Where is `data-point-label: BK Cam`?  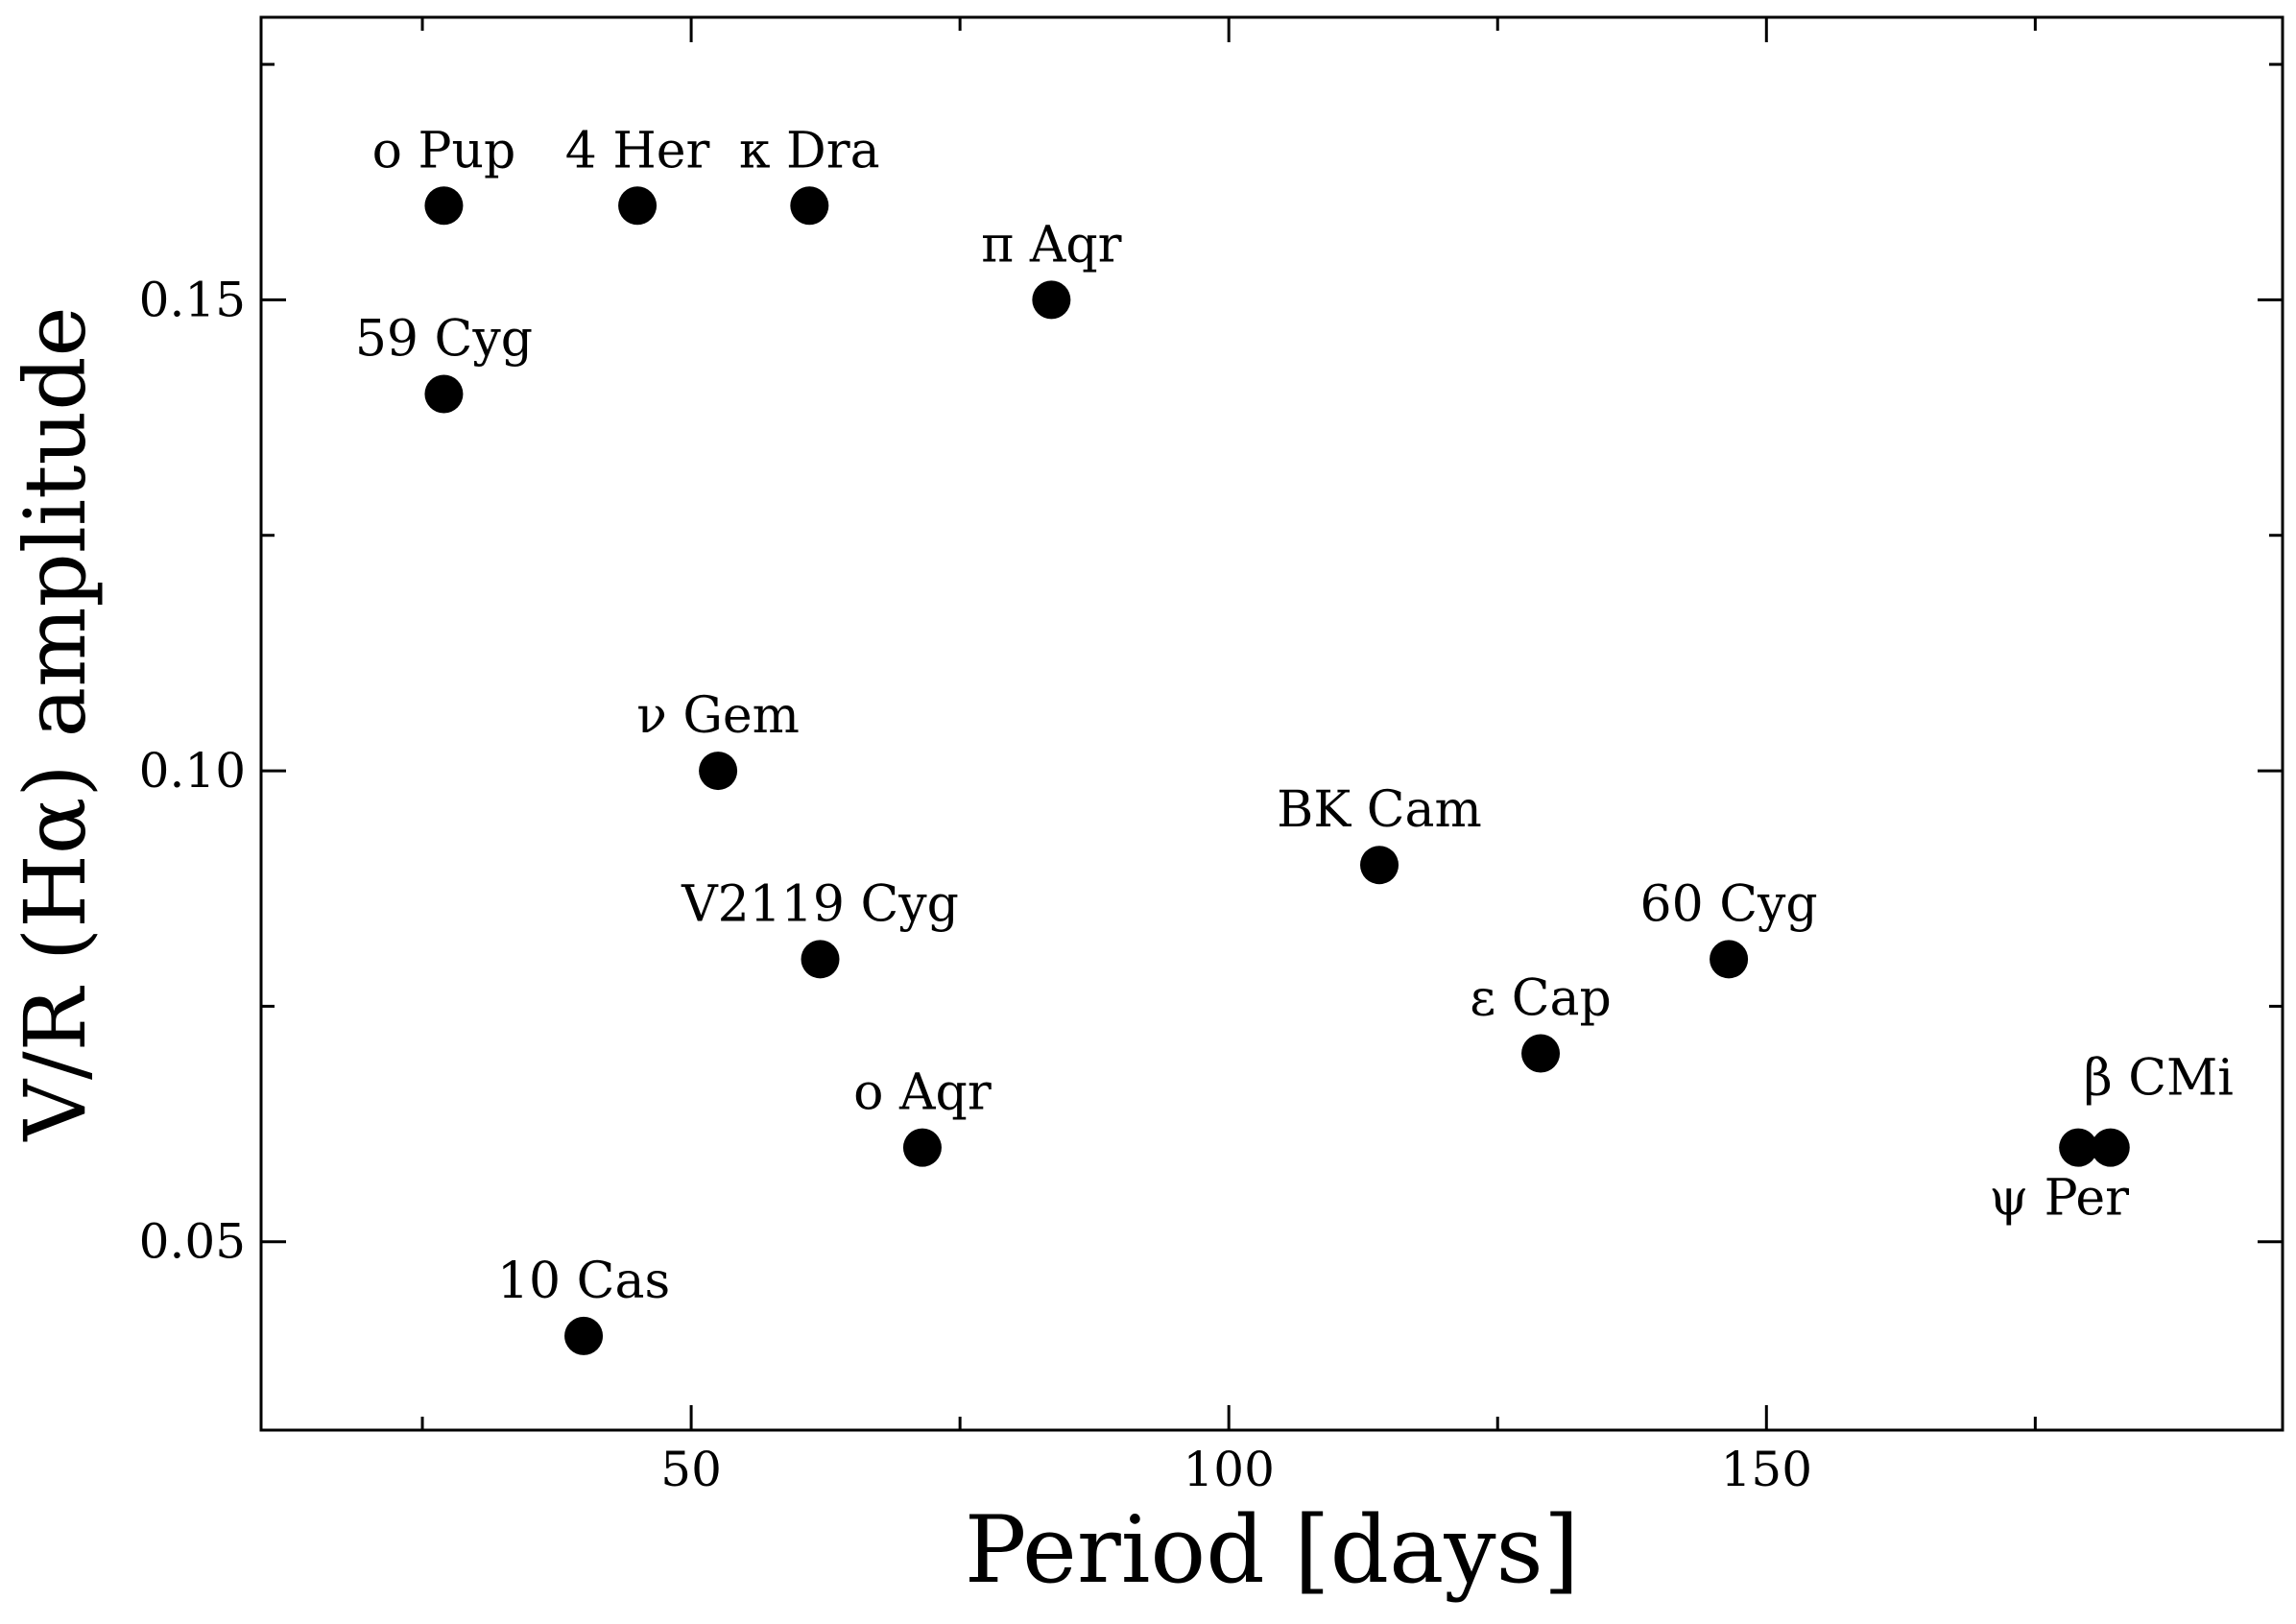
data-point-label: BK Cam is located at coordinates (1380, 810).